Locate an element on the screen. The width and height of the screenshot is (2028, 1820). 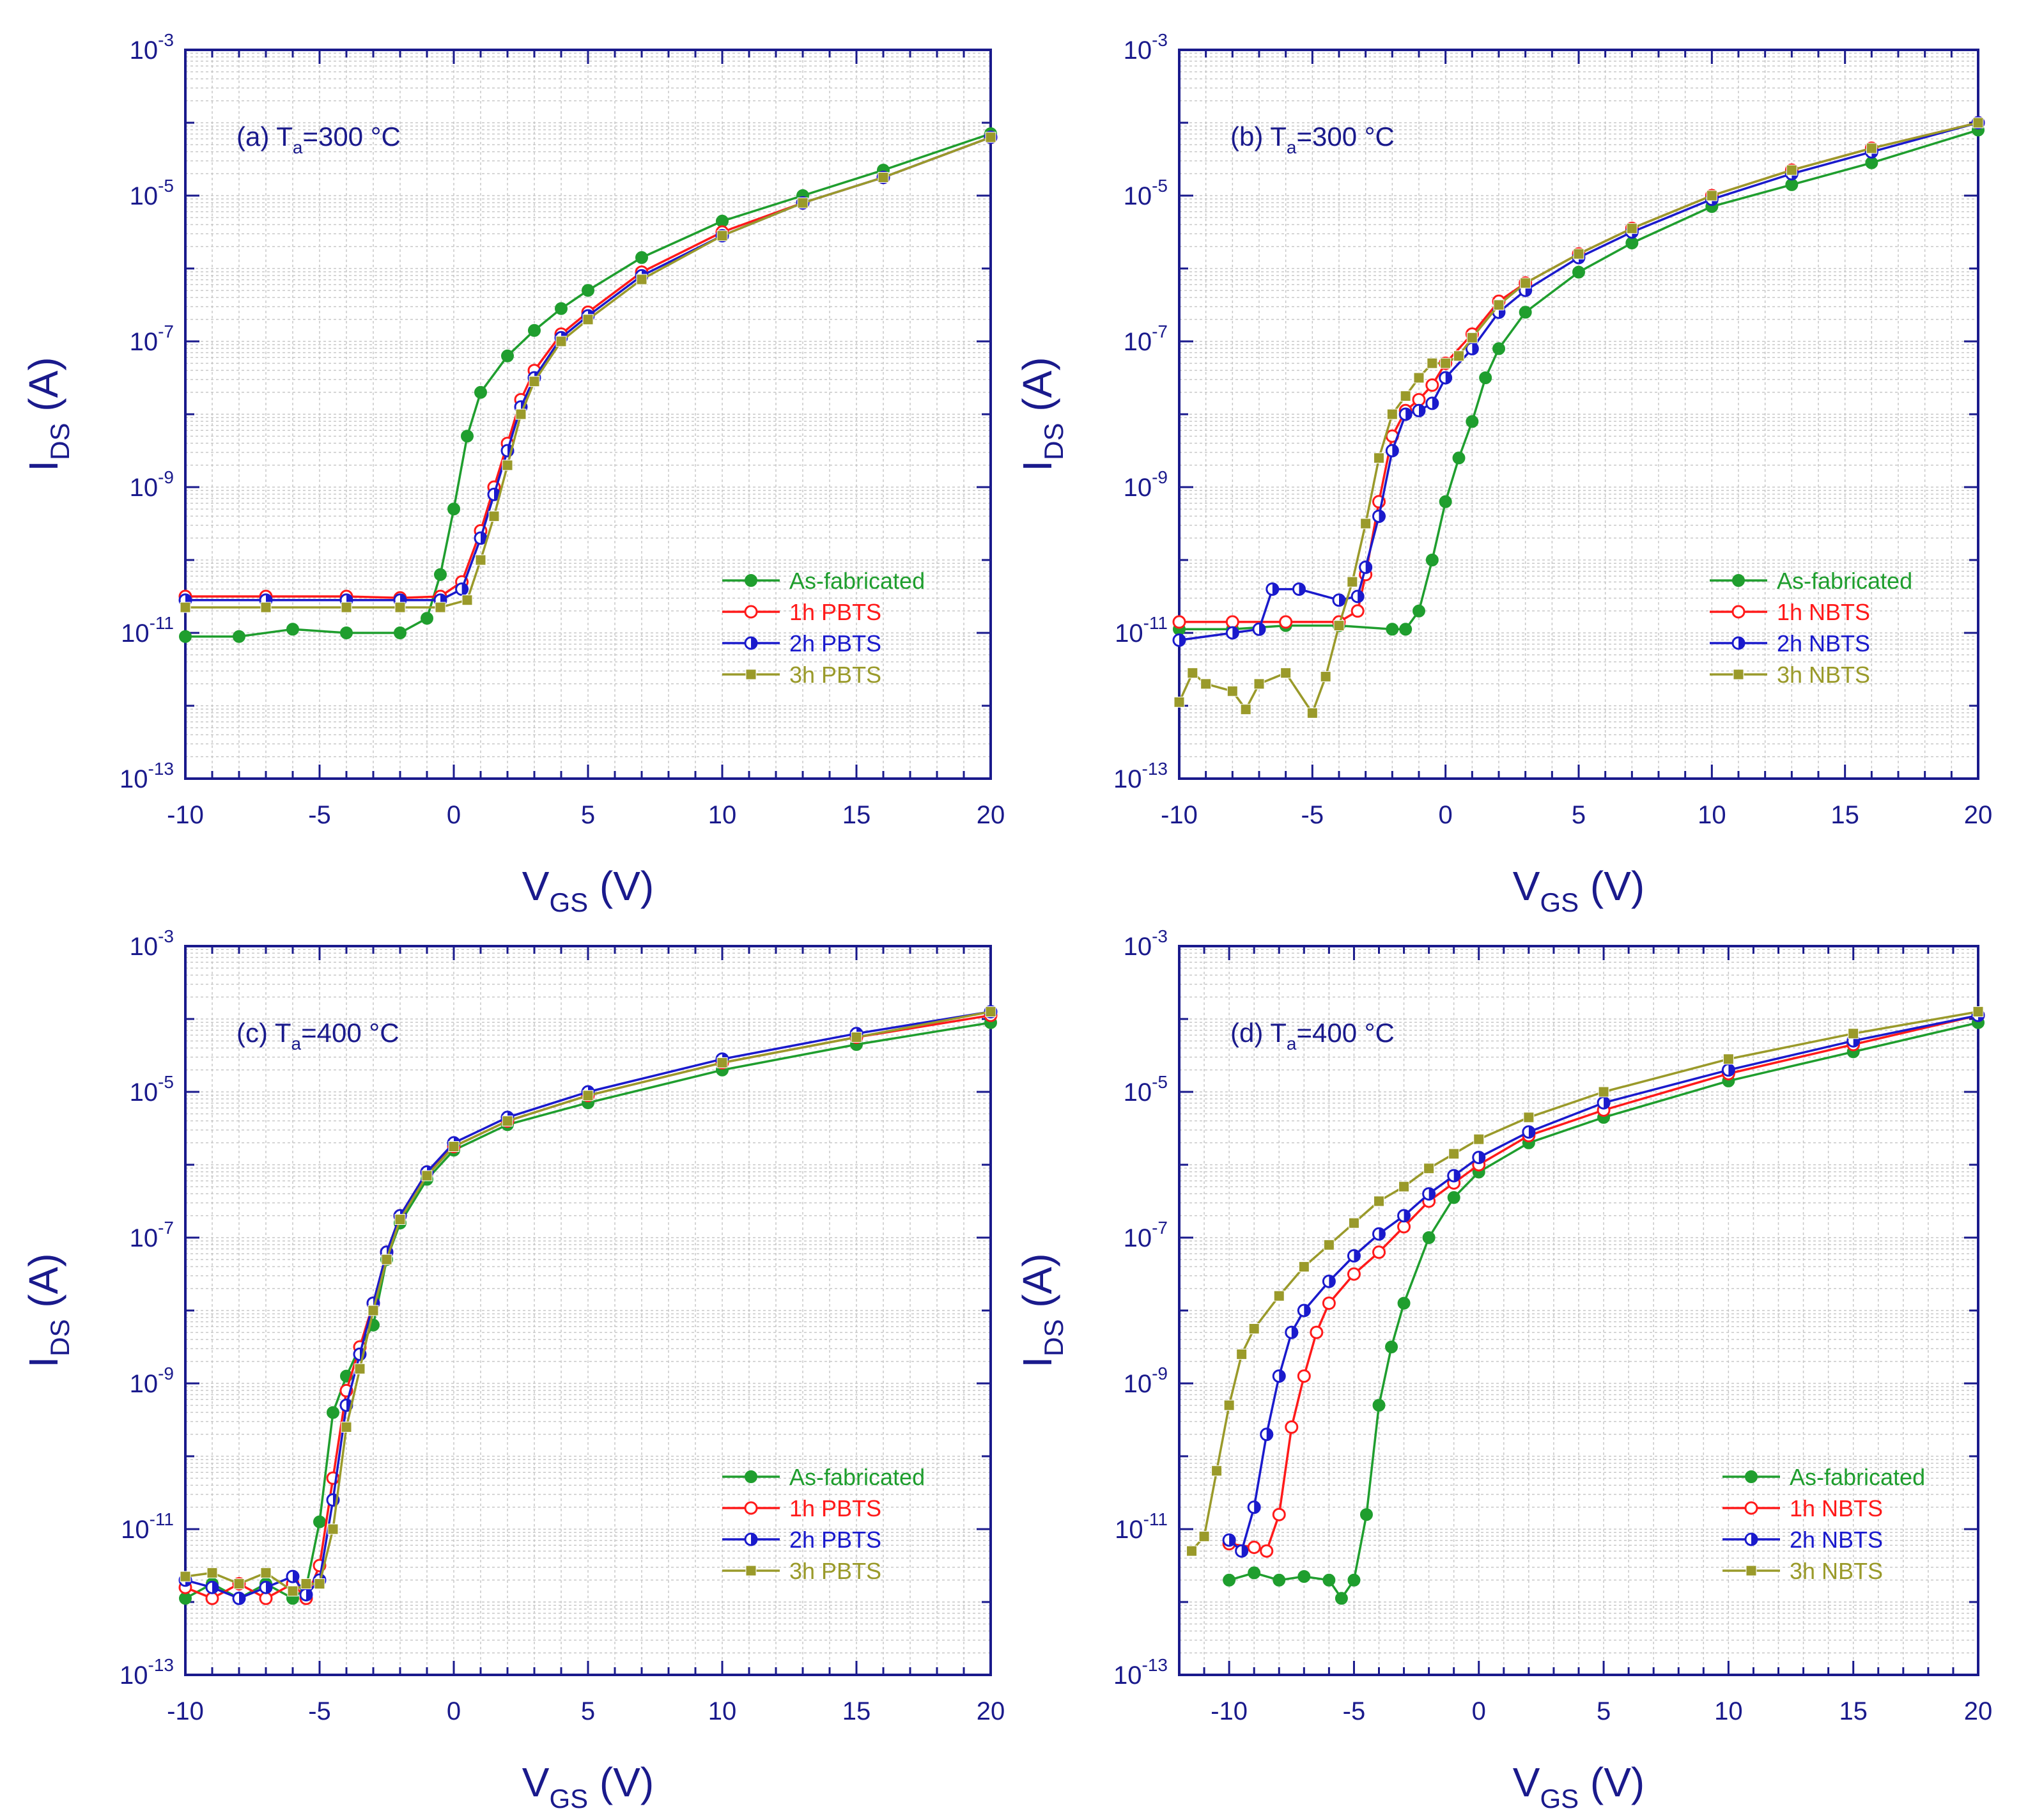
y-axis-title: IDS (A) is located at coordinates (47, 414).